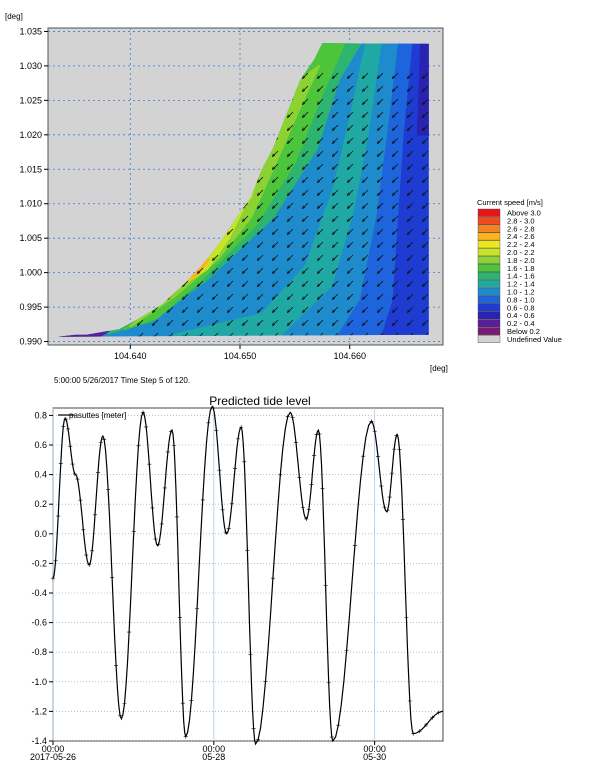  Describe the element at coordinates (39, 711) in the screenshot. I see `tide-y-tick-label: -1.2` at that location.